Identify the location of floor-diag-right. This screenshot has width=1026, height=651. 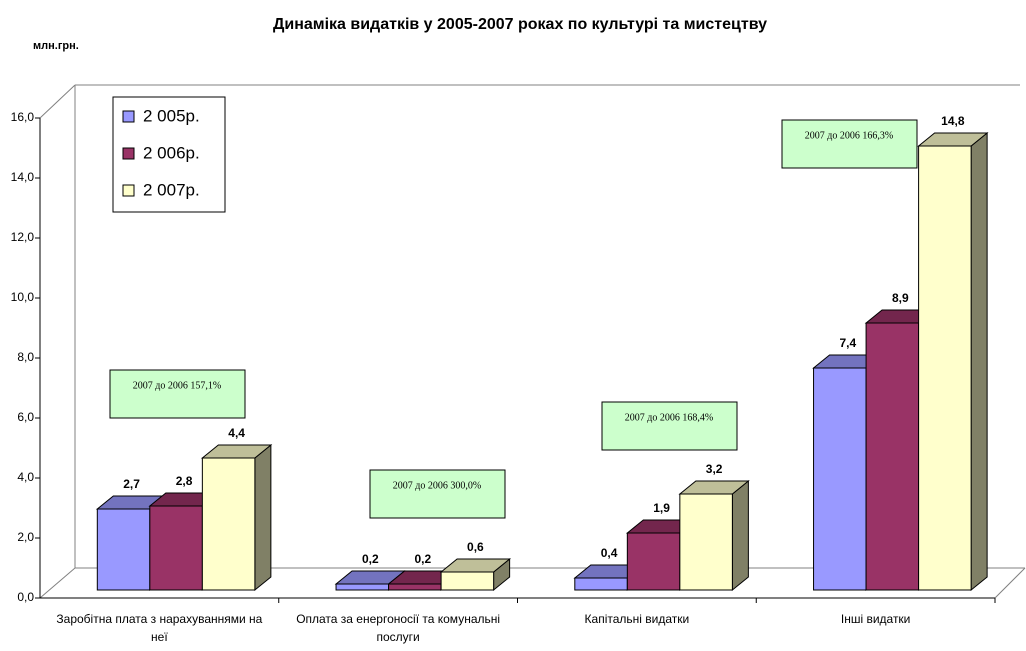
(1010, 583).